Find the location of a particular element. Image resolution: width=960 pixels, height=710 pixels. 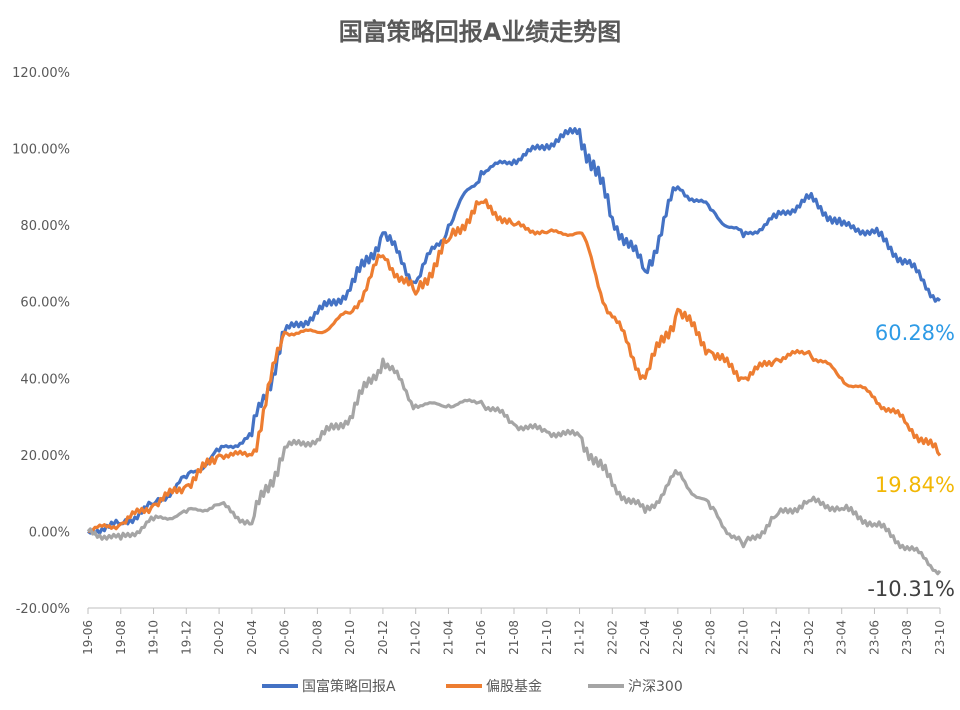

x-tick-label: 20-10 is located at coordinates (350, 637).